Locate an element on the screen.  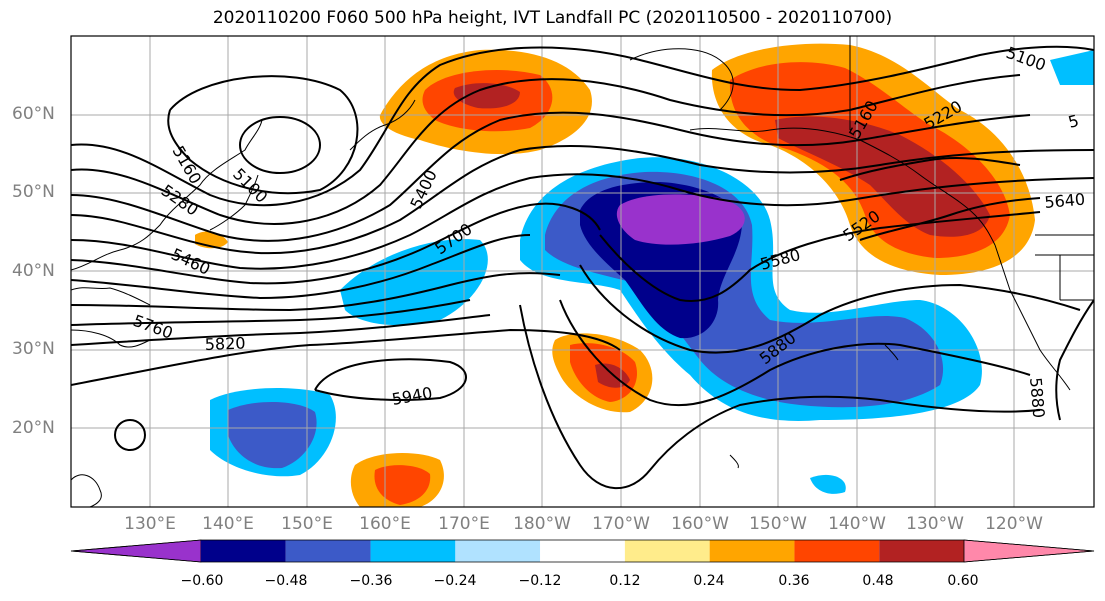
colorbar-tick-label: −0.36 is located at coordinates (371, 581).